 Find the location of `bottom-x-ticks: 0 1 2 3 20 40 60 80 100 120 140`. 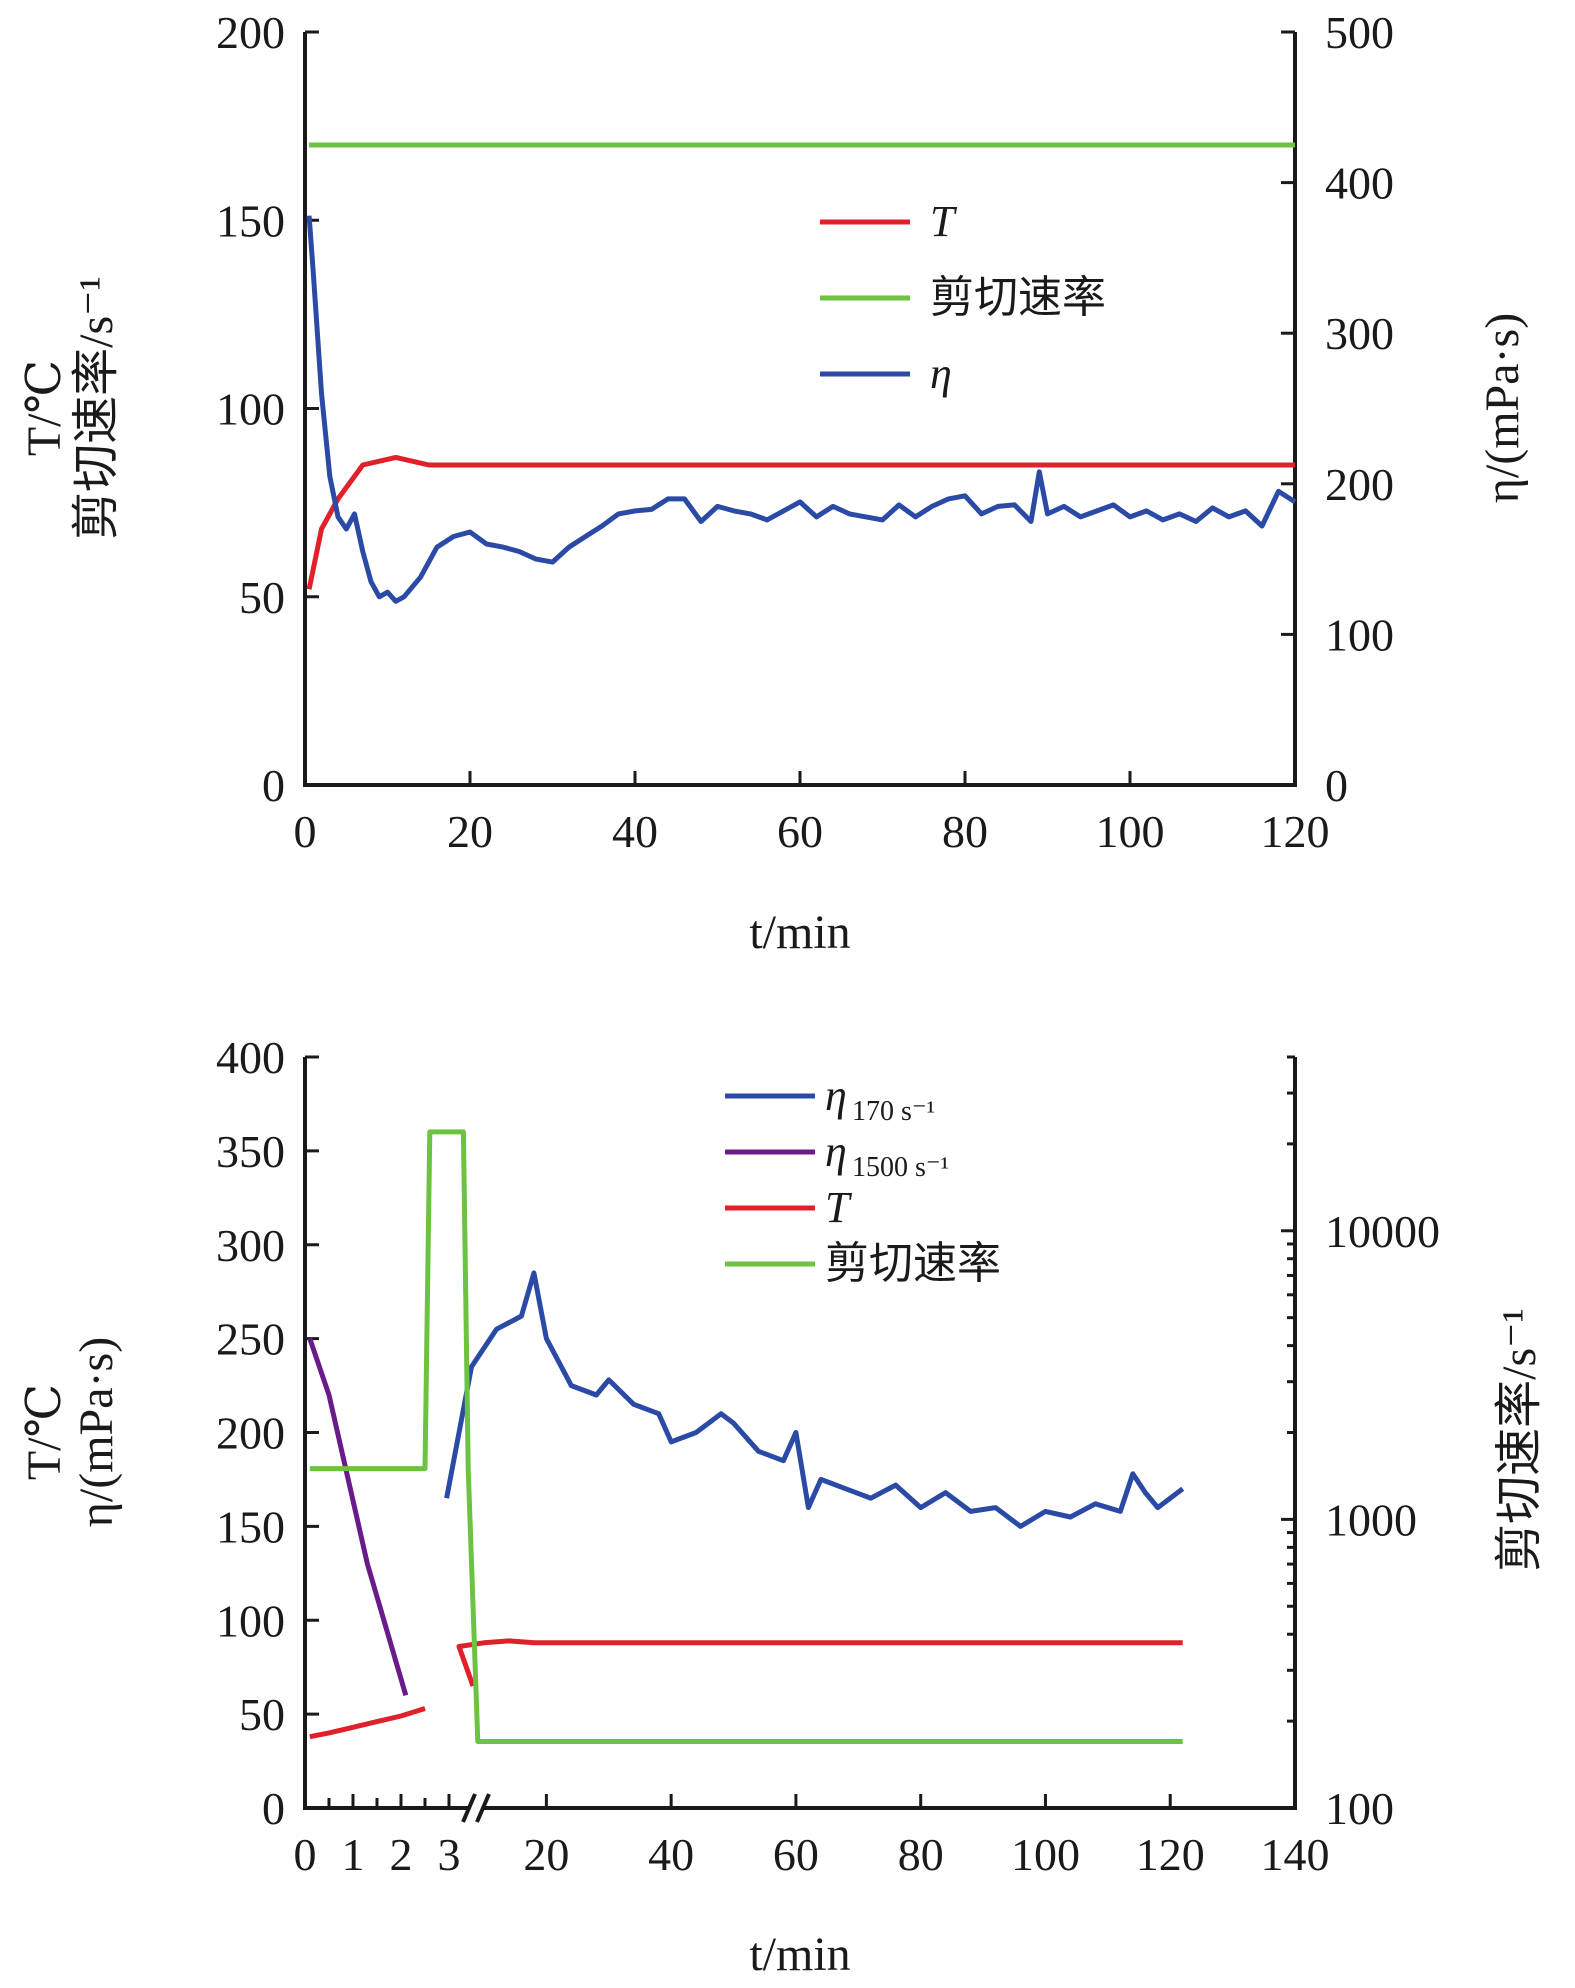

bottom-x-ticks: 0 1 2 3 20 40 60 80 100 120 140 is located at coordinates (812, 1837).